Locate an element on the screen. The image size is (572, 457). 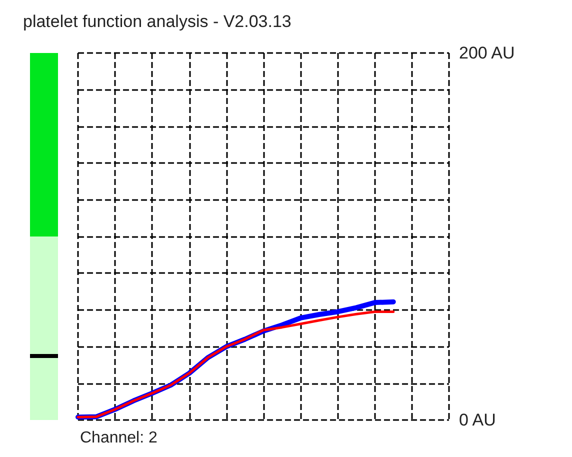
y-tick-label: 200 AU is located at coordinates (487, 53).